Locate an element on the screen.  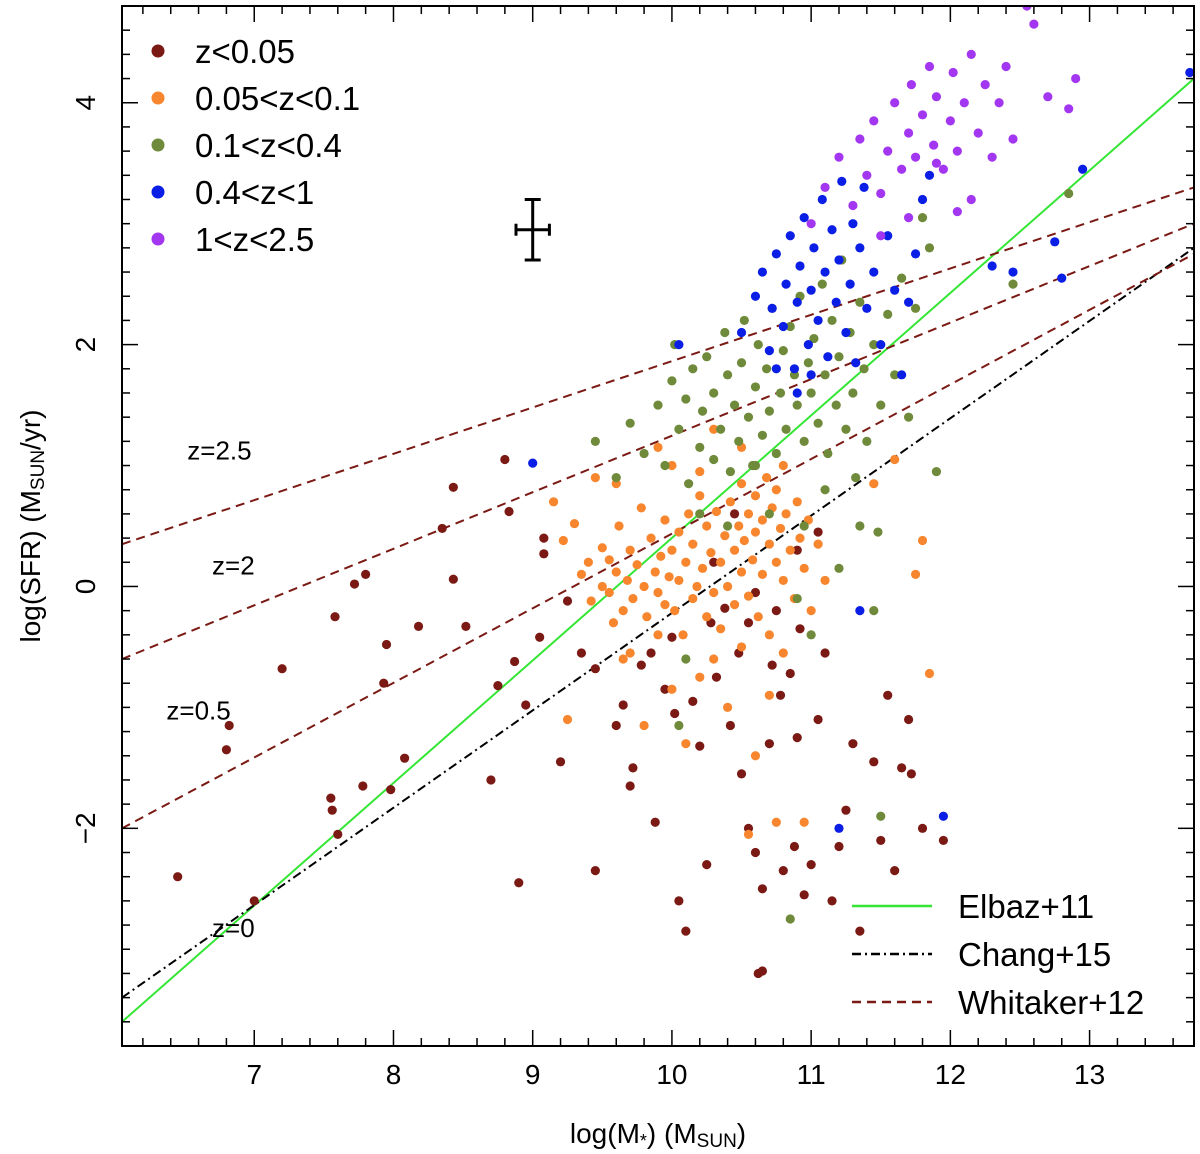
y-tick-label: 2 is located at coordinates (85, 345).